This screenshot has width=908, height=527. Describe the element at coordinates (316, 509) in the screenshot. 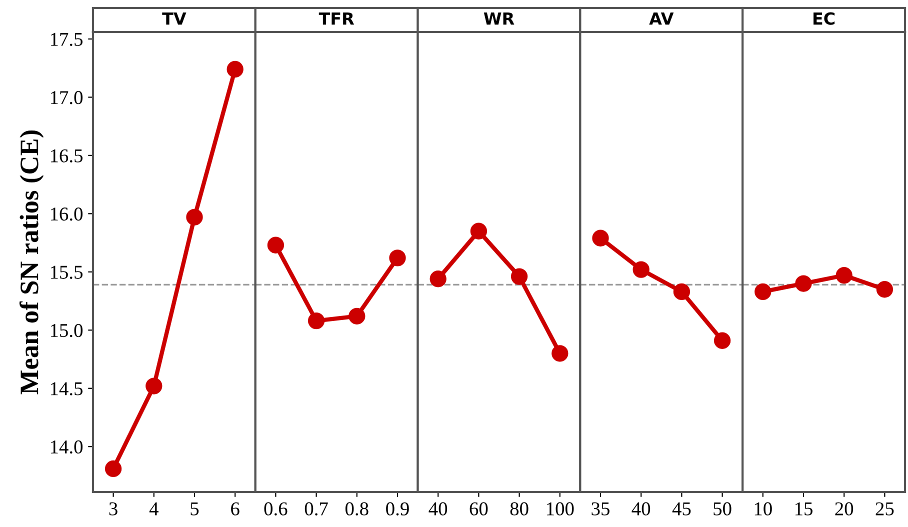

I see `x-tick-label: 0.7` at that location.